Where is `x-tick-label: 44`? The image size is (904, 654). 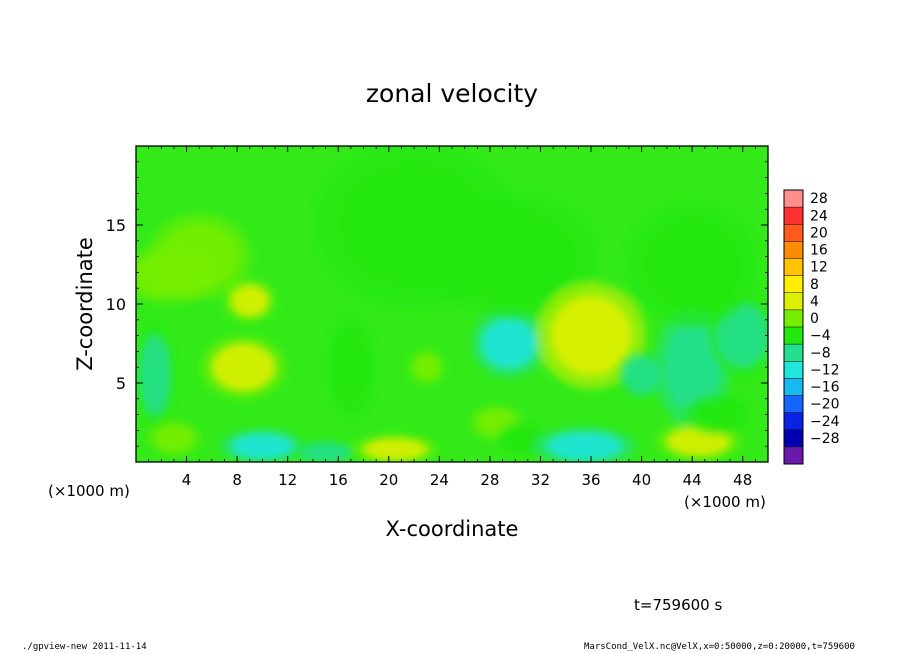 x-tick-label: 44 is located at coordinates (692, 480).